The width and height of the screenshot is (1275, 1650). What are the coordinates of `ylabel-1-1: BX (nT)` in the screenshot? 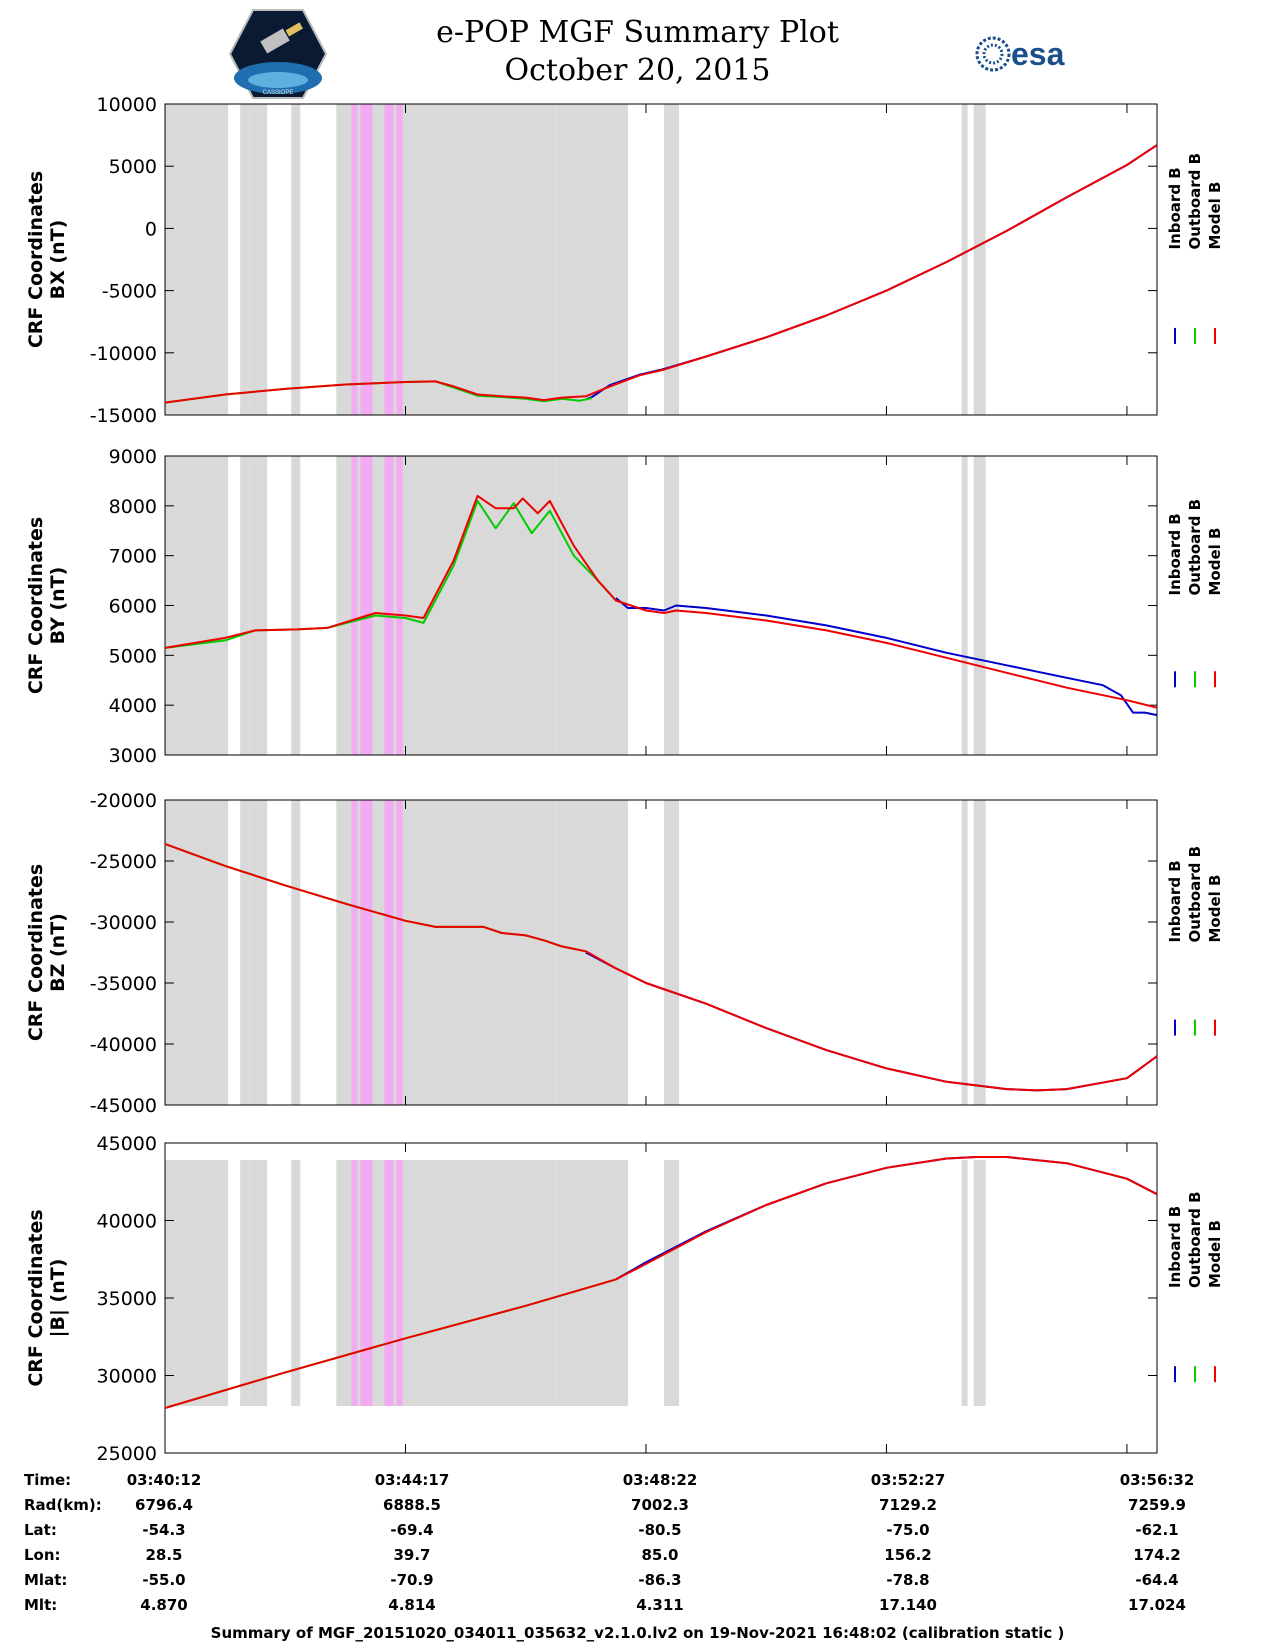 It's located at (58, 260).